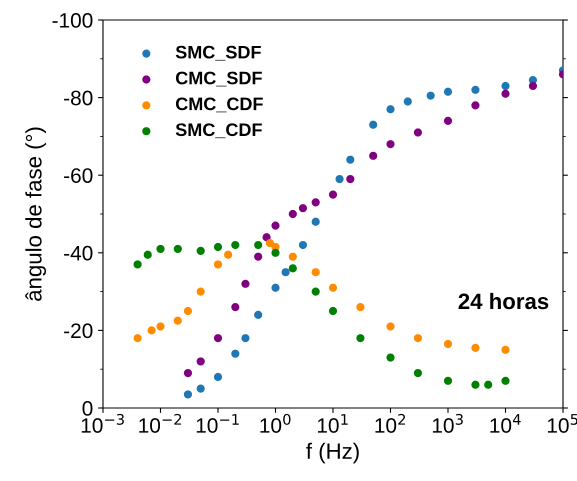 The image size is (577, 481). What do you see at coordinates (390, 423) in the screenshot?
I see `x-tick-label: 10$^{2}$` at bounding box center [390, 423].